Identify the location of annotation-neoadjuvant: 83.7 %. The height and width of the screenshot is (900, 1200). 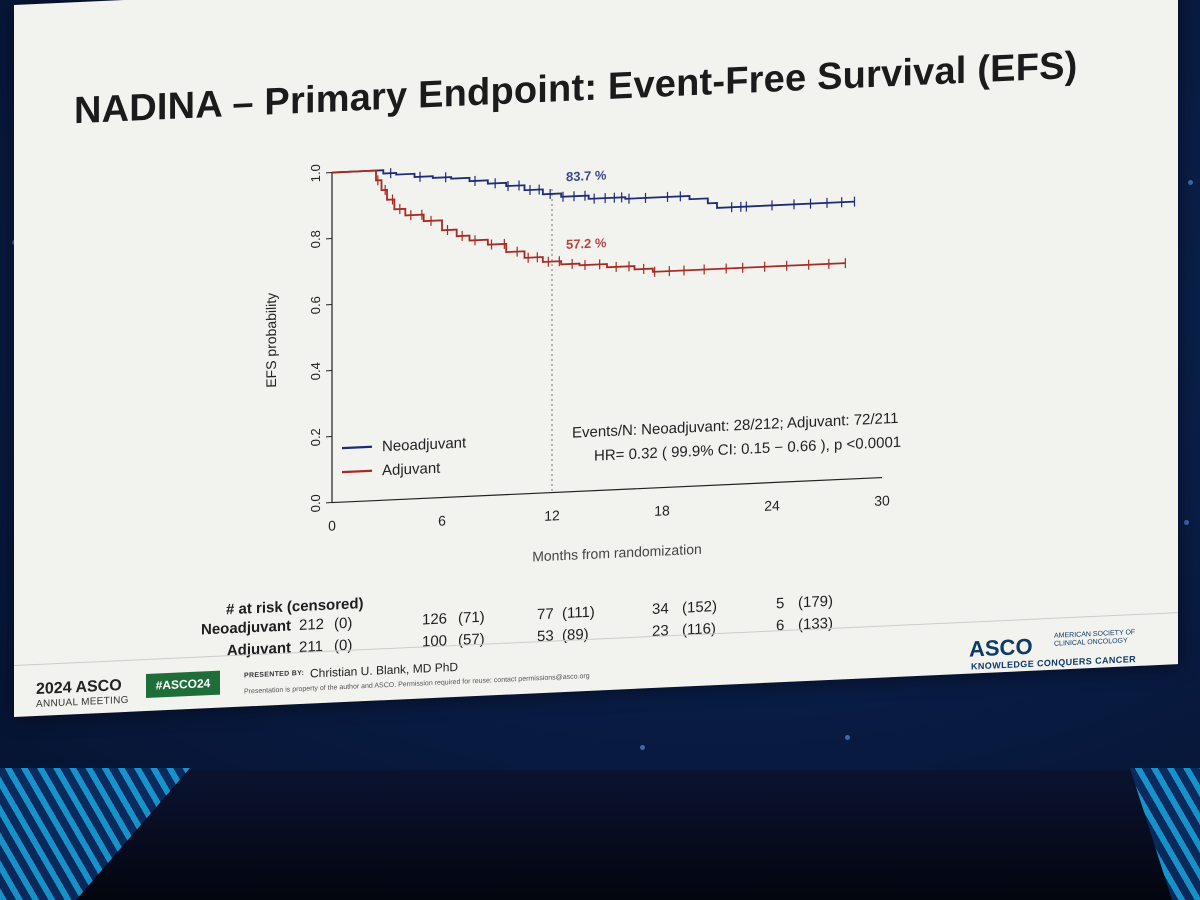
(586, 175).